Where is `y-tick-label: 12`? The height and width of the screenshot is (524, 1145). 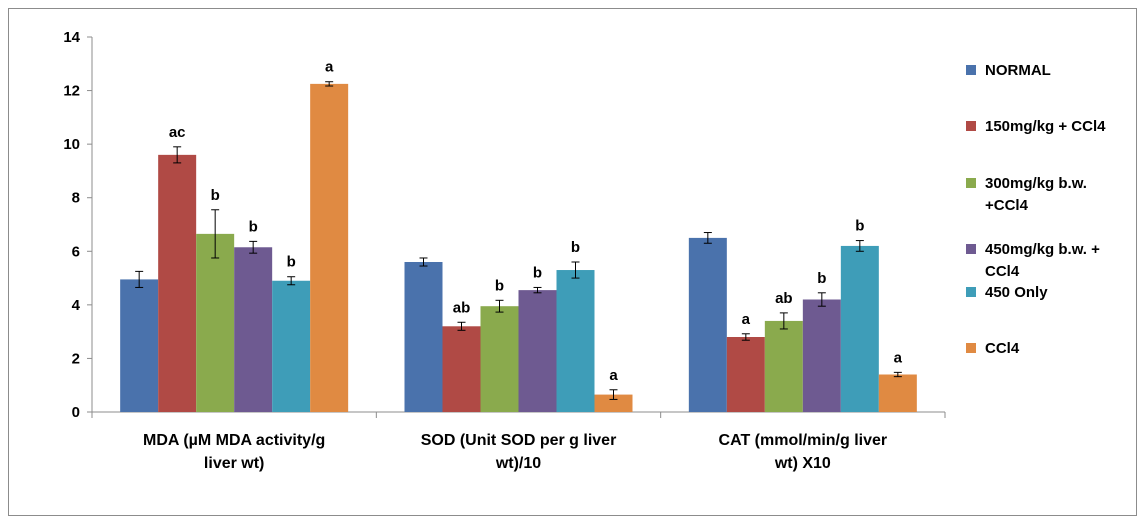
y-tick-label: 12 is located at coordinates (71, 91).